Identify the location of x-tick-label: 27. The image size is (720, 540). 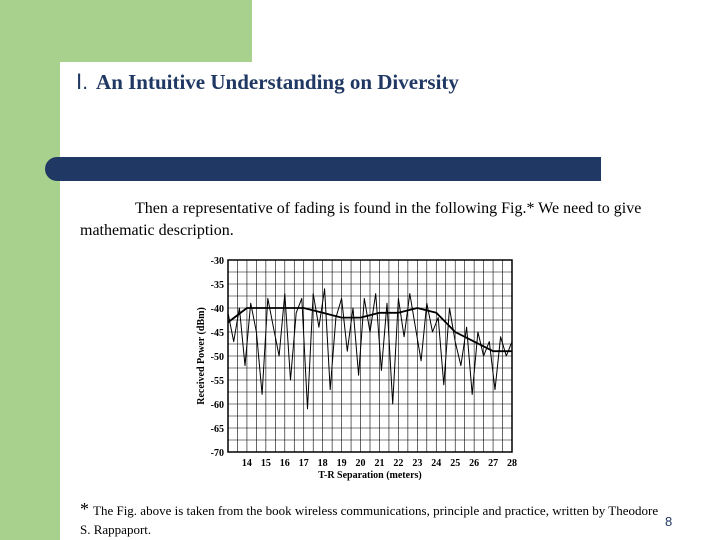
(493, 463).